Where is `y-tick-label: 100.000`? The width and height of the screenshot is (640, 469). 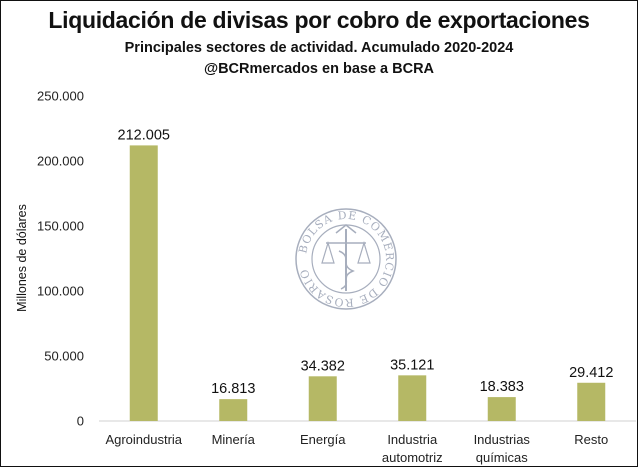
y-tick-label: 100.000 is located at coordinates (60, 291).